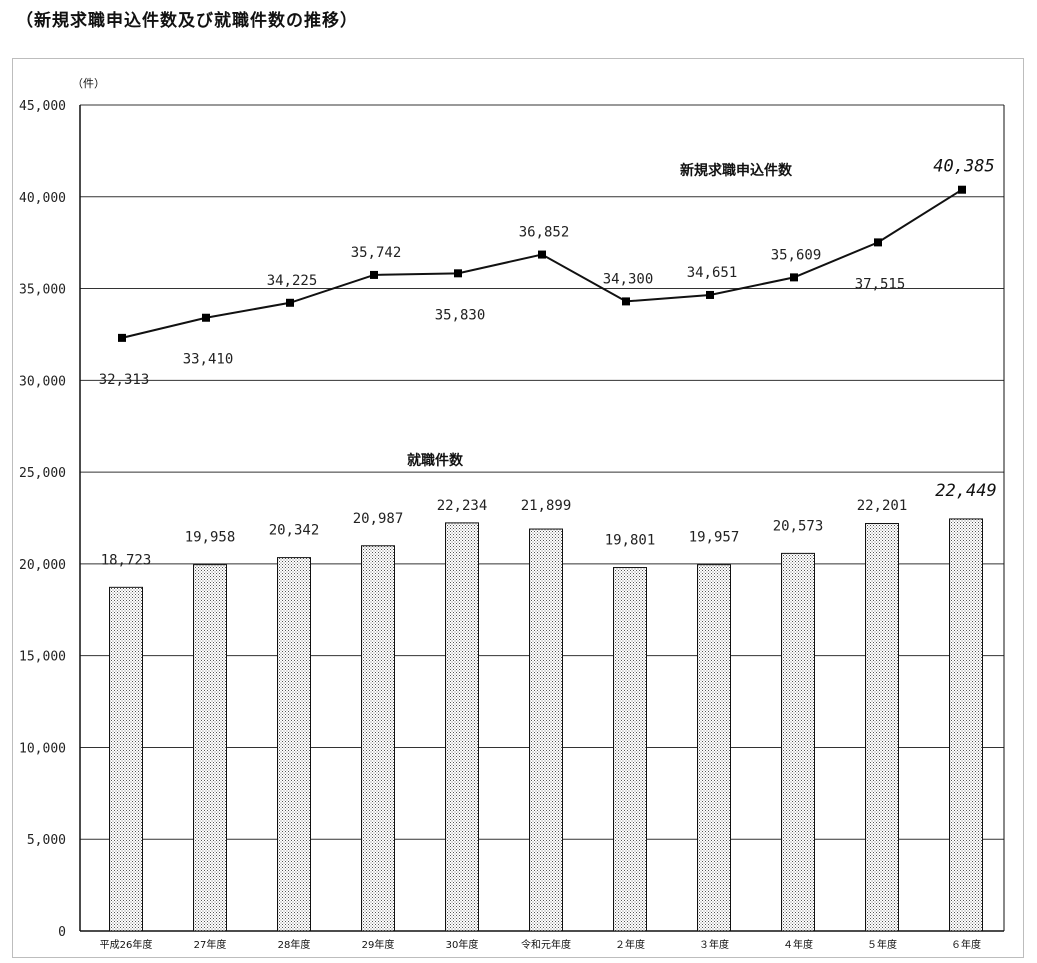 This screenshot has width=1037, height=963. What do you see at coordinates (126, 944) in the screenshot?
I see `x-tick-label: 平成26年度` at bounding box center [126, 944].